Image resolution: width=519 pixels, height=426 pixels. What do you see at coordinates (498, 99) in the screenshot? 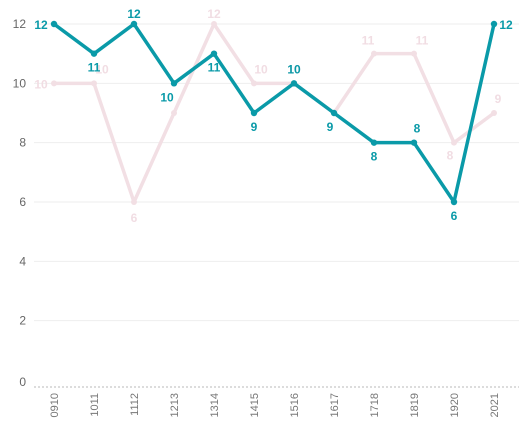
I see `series-1-data-label: 9` at bounding box center [498, 99].